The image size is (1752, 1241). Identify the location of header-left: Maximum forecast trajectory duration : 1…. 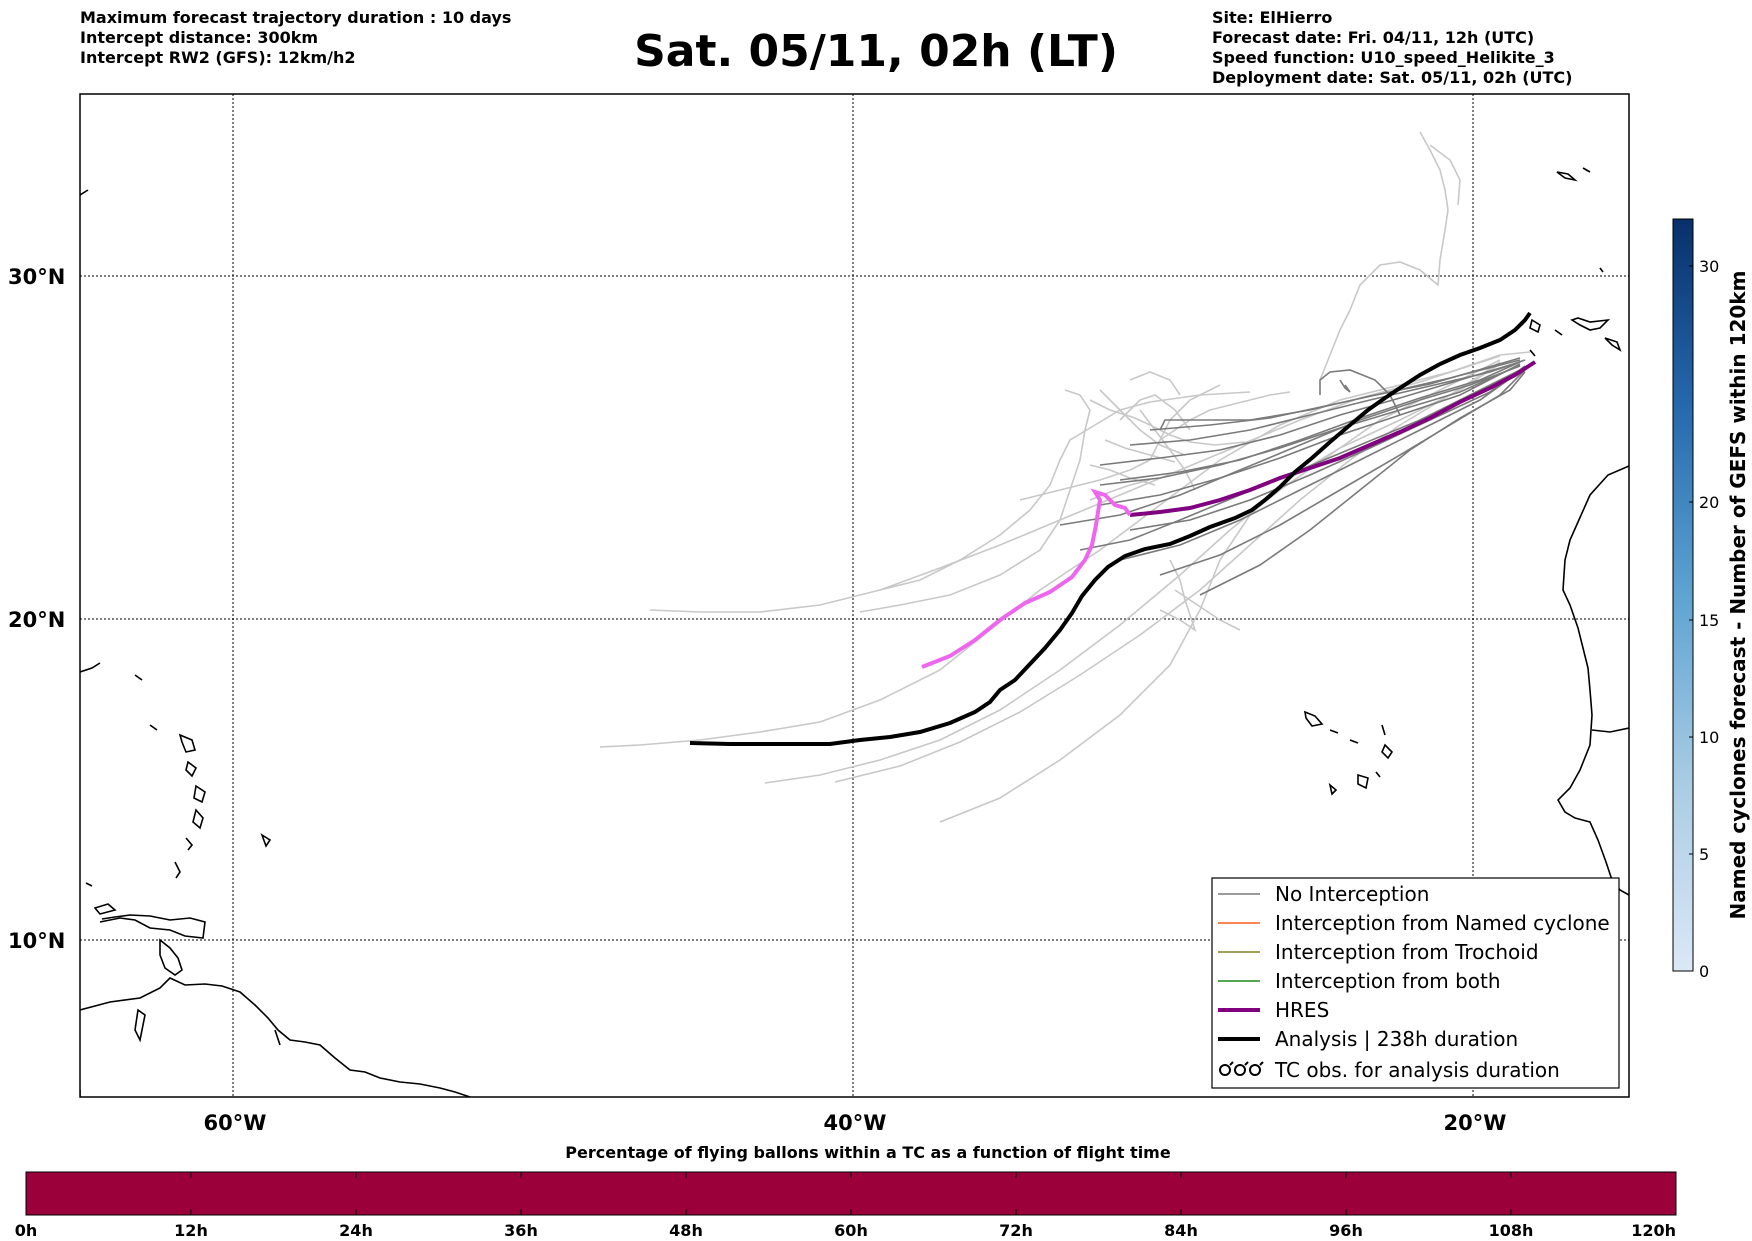
(295, 38).